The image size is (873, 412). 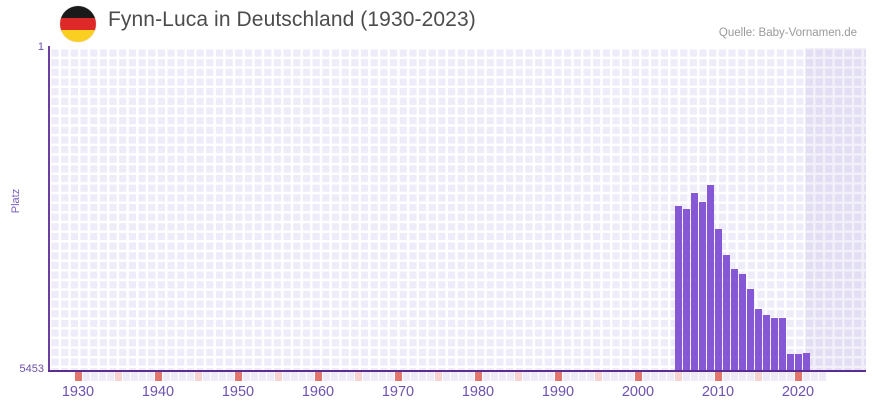 I want to click on bar-2005, so click(x=678, y=288).